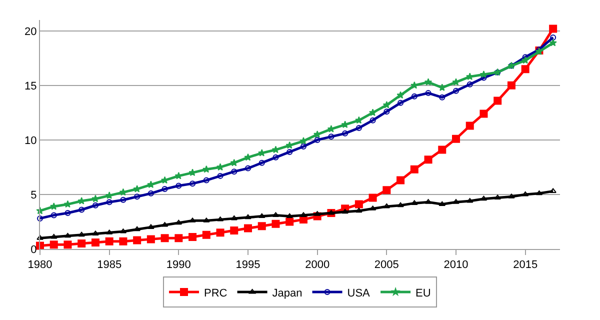  I want to click on y-tick-label: 0, so click(33, 250).